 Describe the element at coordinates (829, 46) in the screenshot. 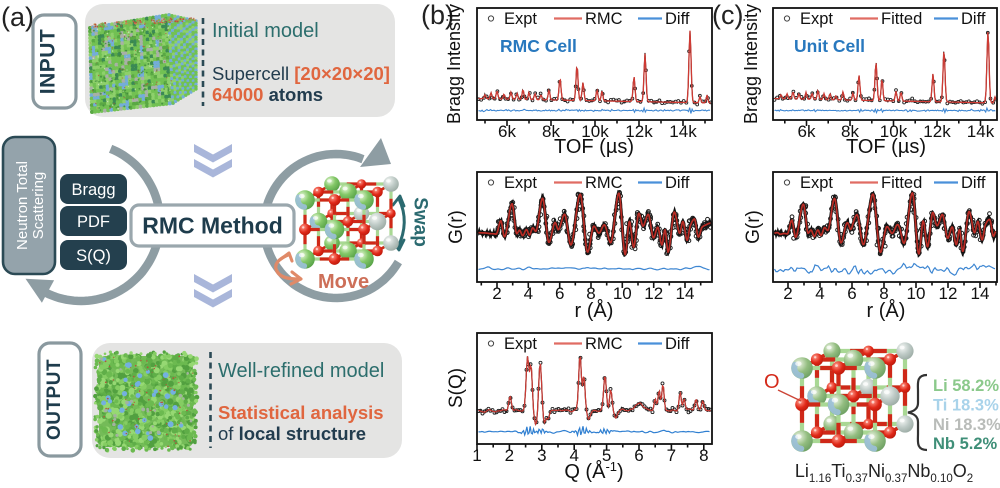

I see `svg-text: Unit Cell` at that location.